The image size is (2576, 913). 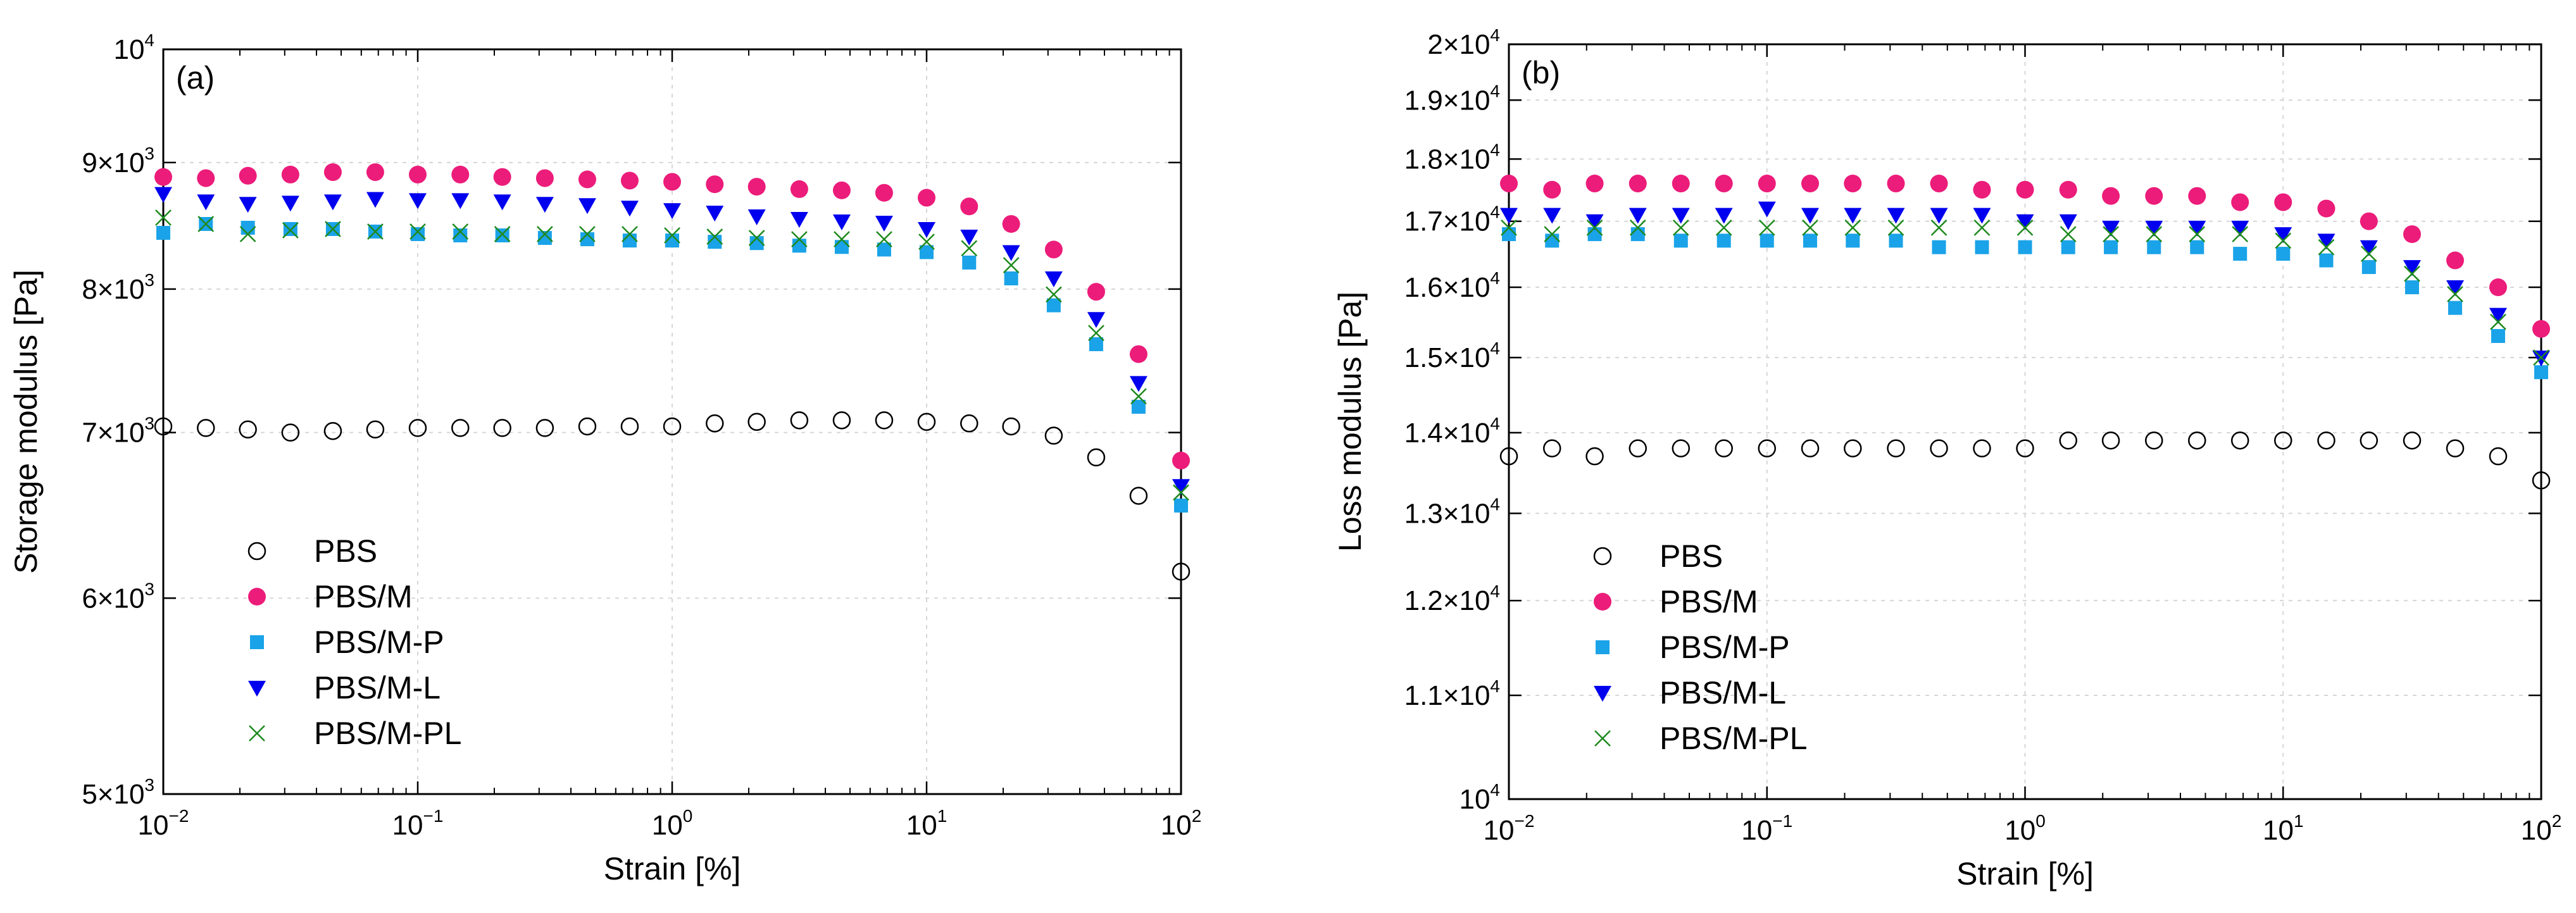 What do you see at coordinates (1452, 694) in the screenshot?
I see `y-tick-label: 1.1×10⁴` at bounding box center [1452, 694].